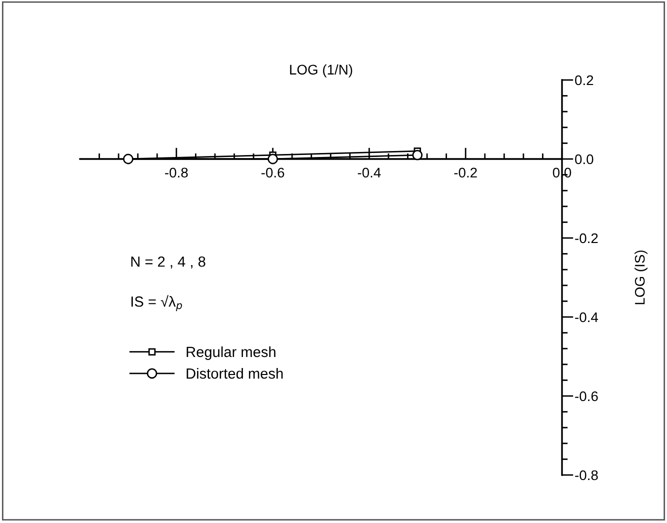  Describe the element at coordinates (586, 238) in the screenshot. I see `y-tick-label: -0.2` at that location.